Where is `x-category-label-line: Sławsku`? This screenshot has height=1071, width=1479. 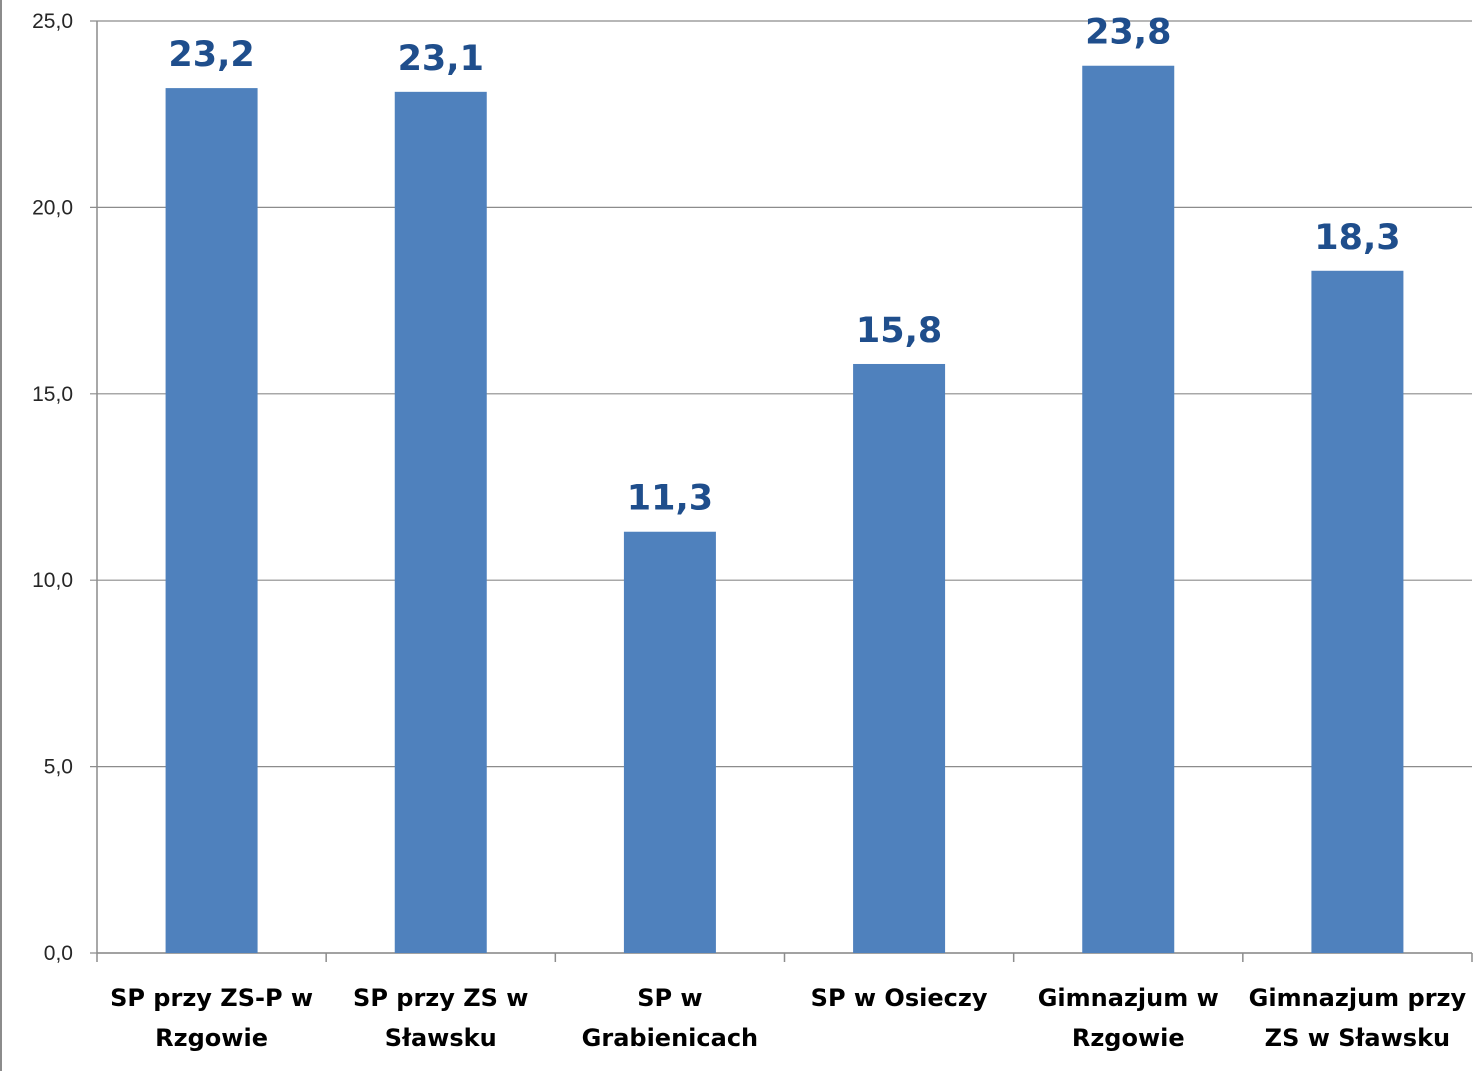
x-category-label-line: Sławsku is located at coordinates (441, 1038).